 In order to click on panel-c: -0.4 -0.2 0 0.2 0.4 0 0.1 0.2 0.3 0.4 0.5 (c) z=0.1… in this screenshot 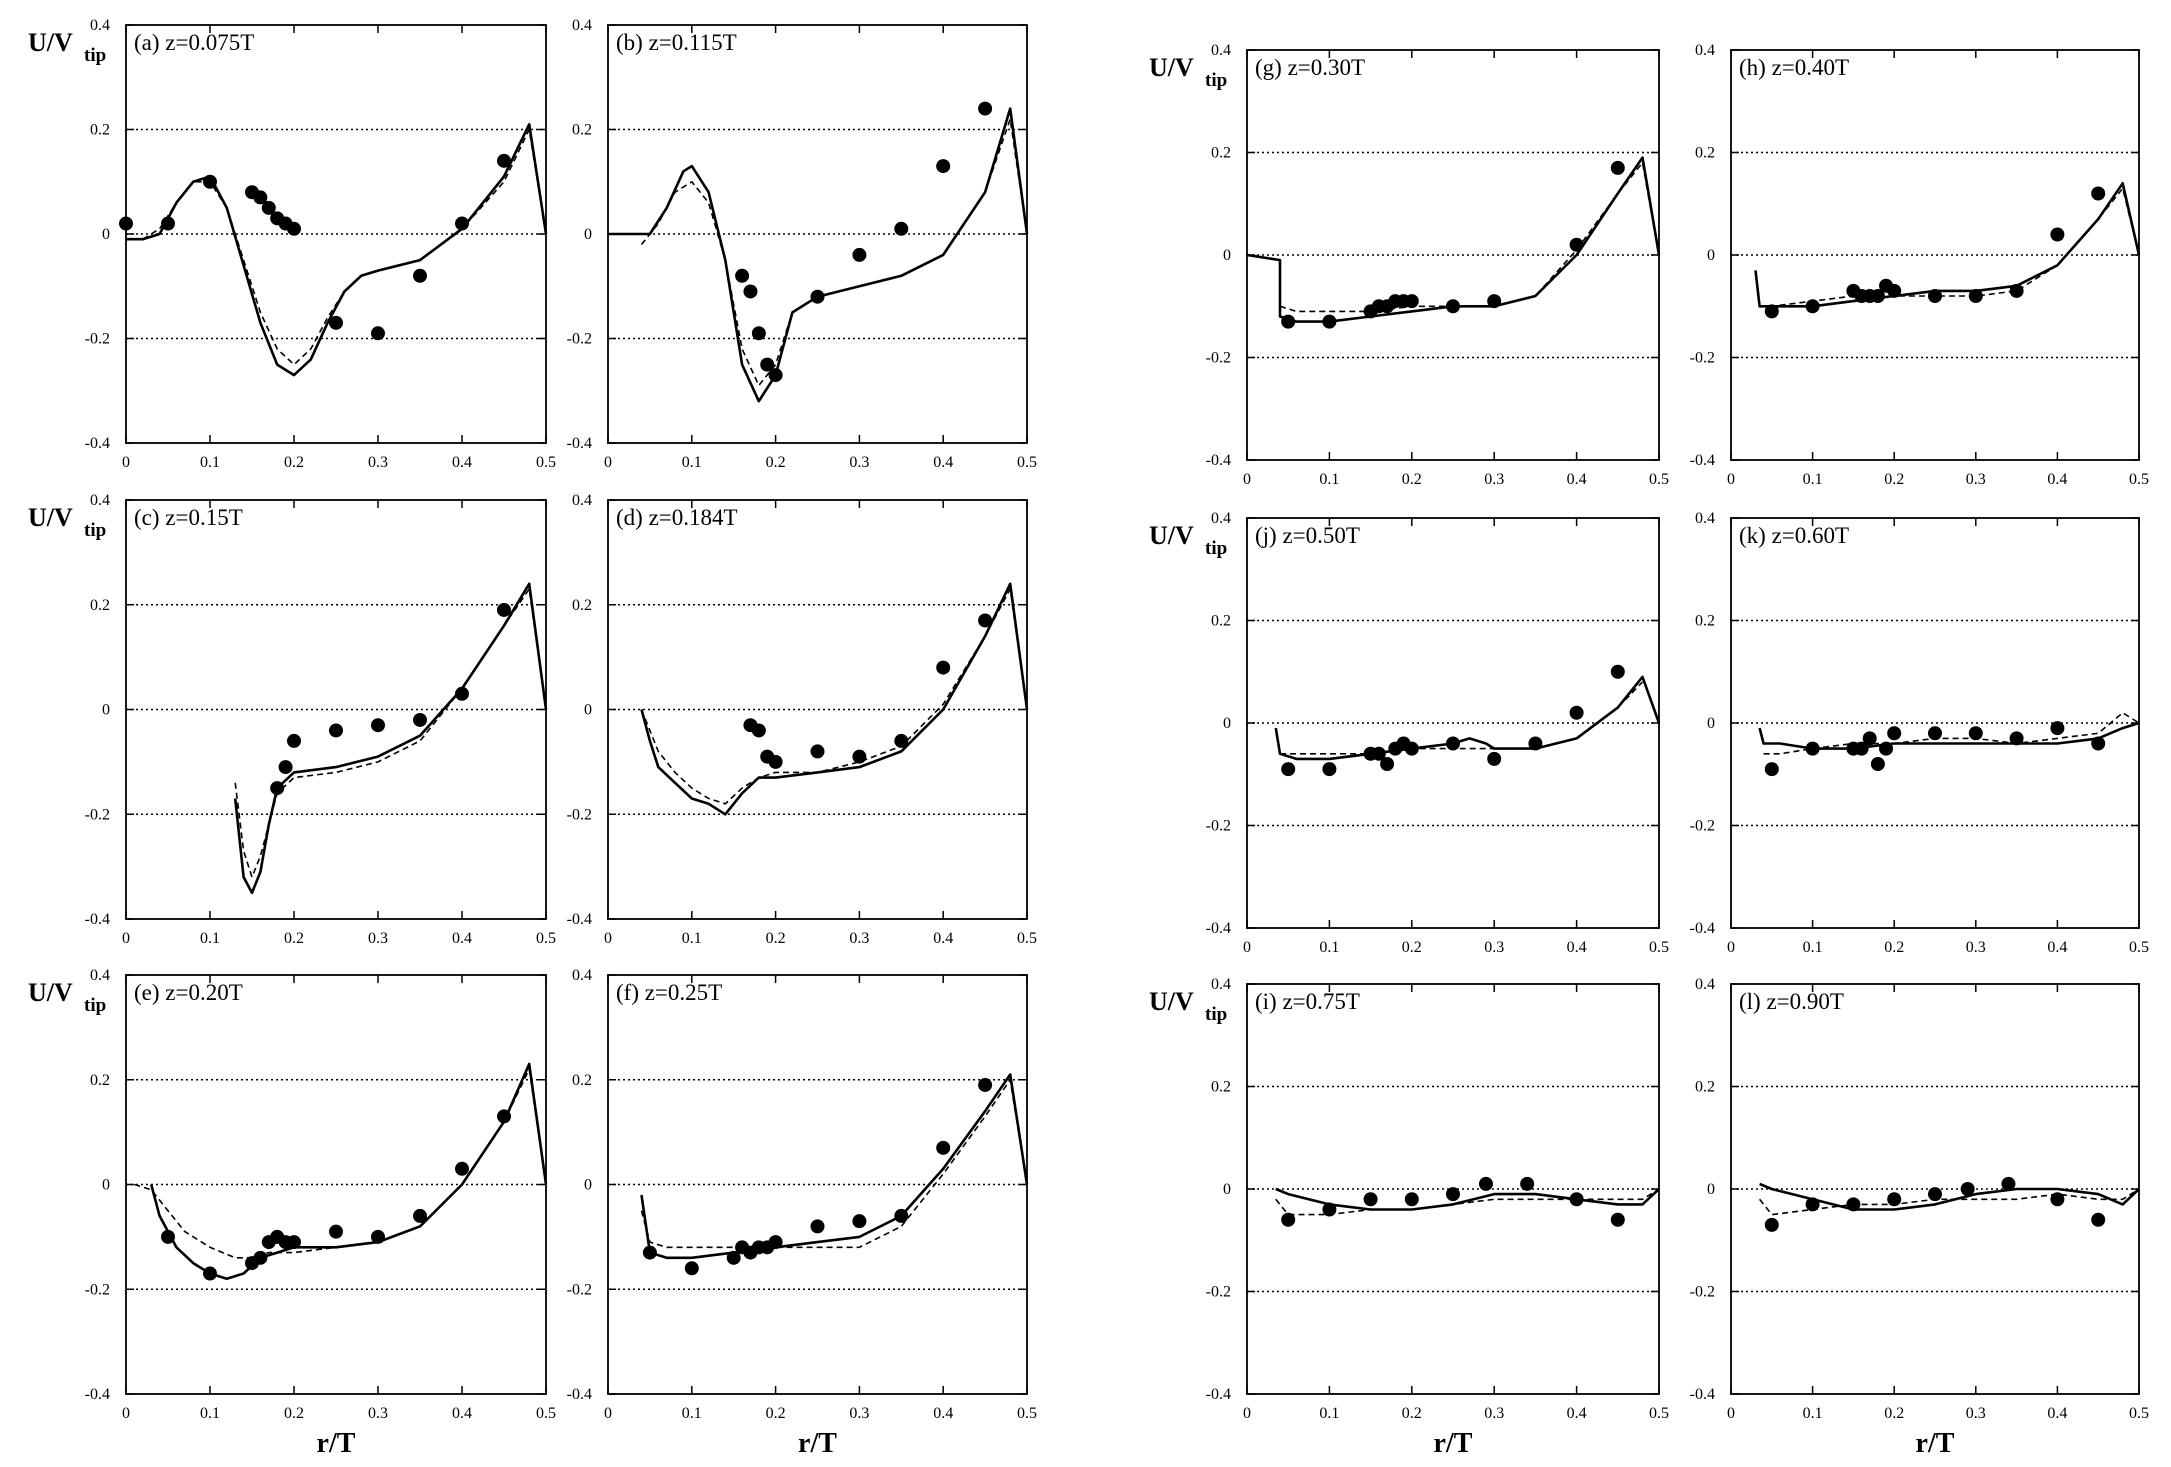, I will do `click(292, 719)`.